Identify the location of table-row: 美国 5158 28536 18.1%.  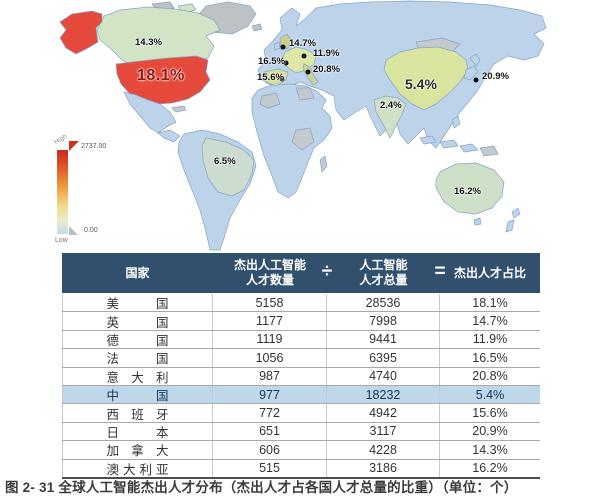
(301, 303).